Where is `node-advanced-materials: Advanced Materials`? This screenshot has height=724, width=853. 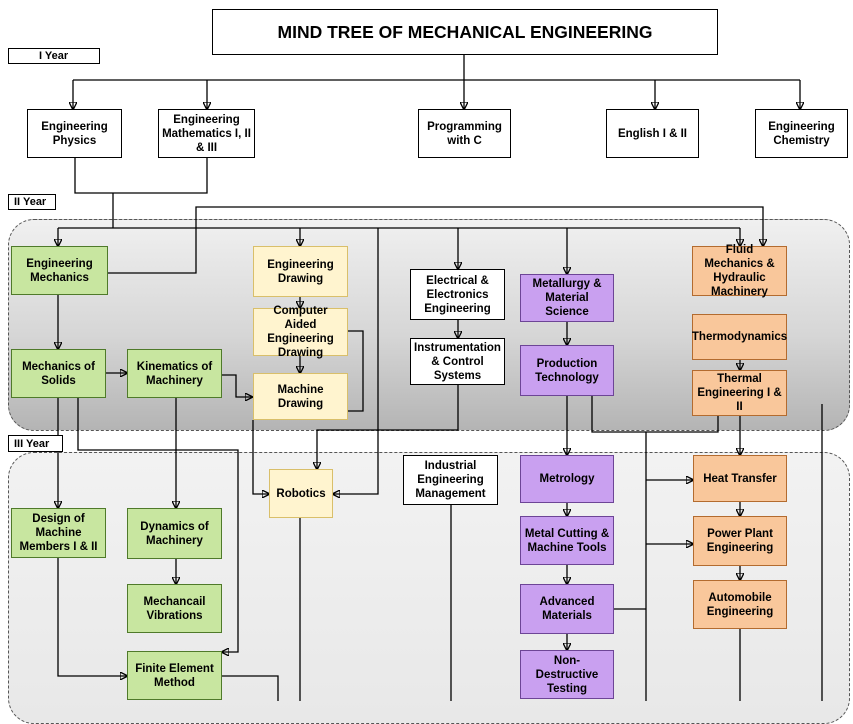
node-advanced-materials: Advanced Materials is located at coordinates (567, 609).